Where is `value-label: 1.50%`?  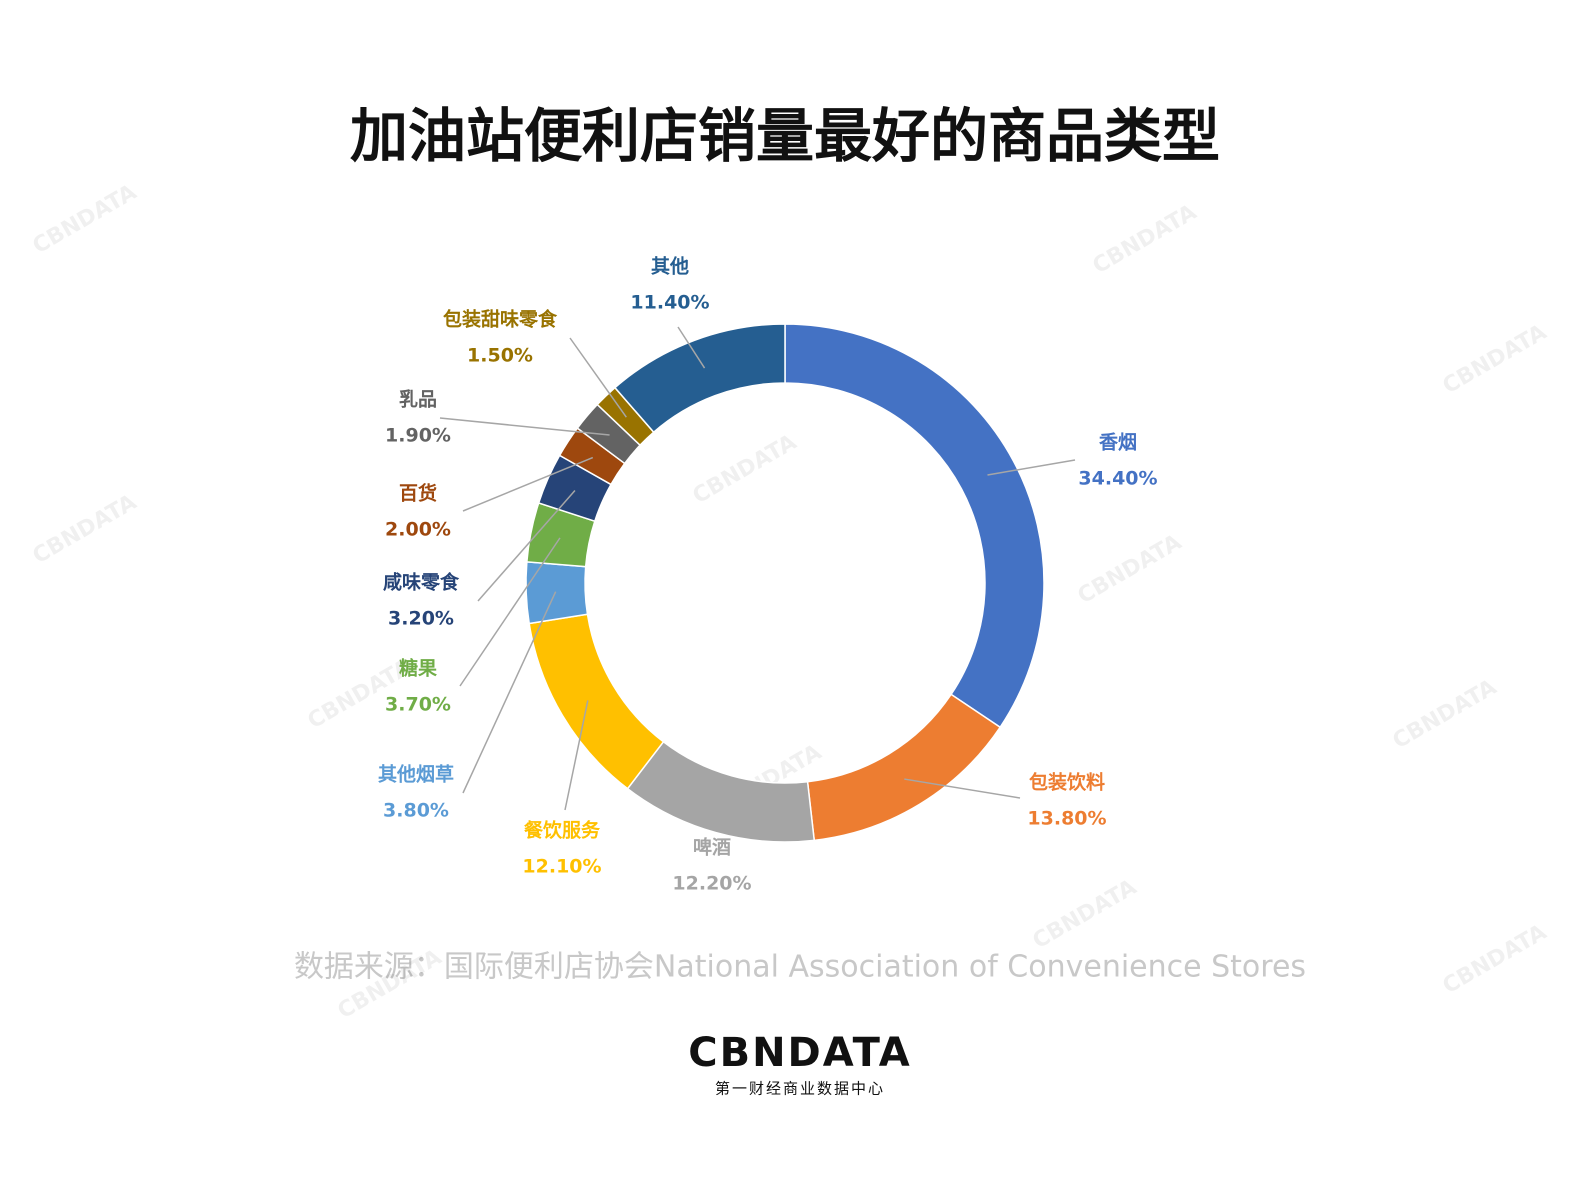 value-label: 1.50% is located at coordinates (500, 356).